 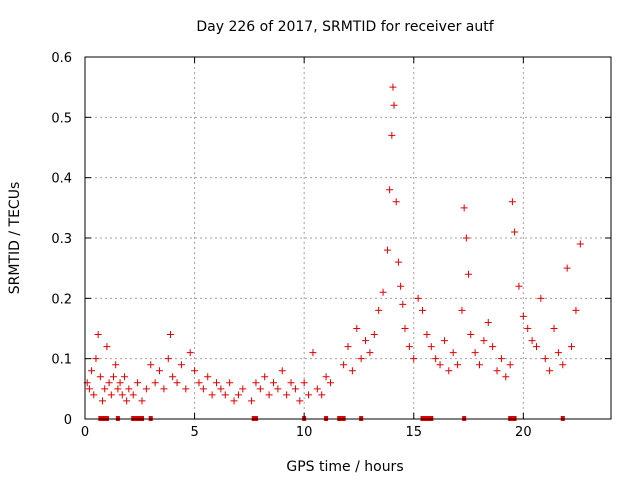 I want to click on y-tick-label: 0.1, so click(x=61, y=360).